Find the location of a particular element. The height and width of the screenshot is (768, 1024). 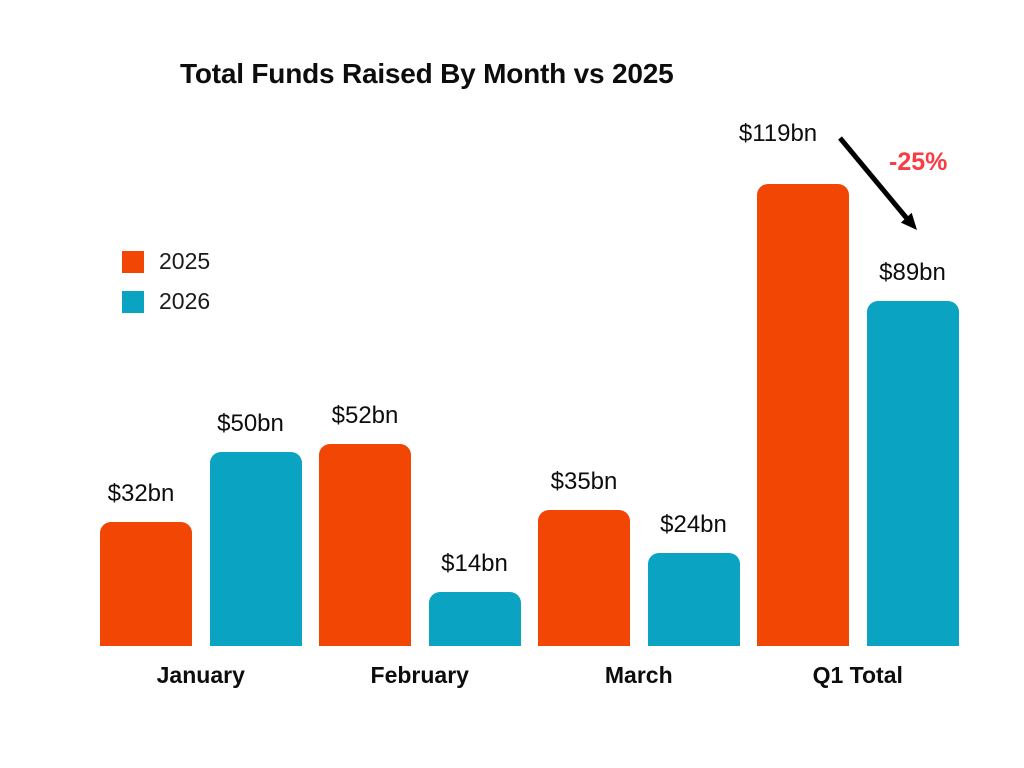

legend-label-2025: 2025 is located at coordinates (185, 261).